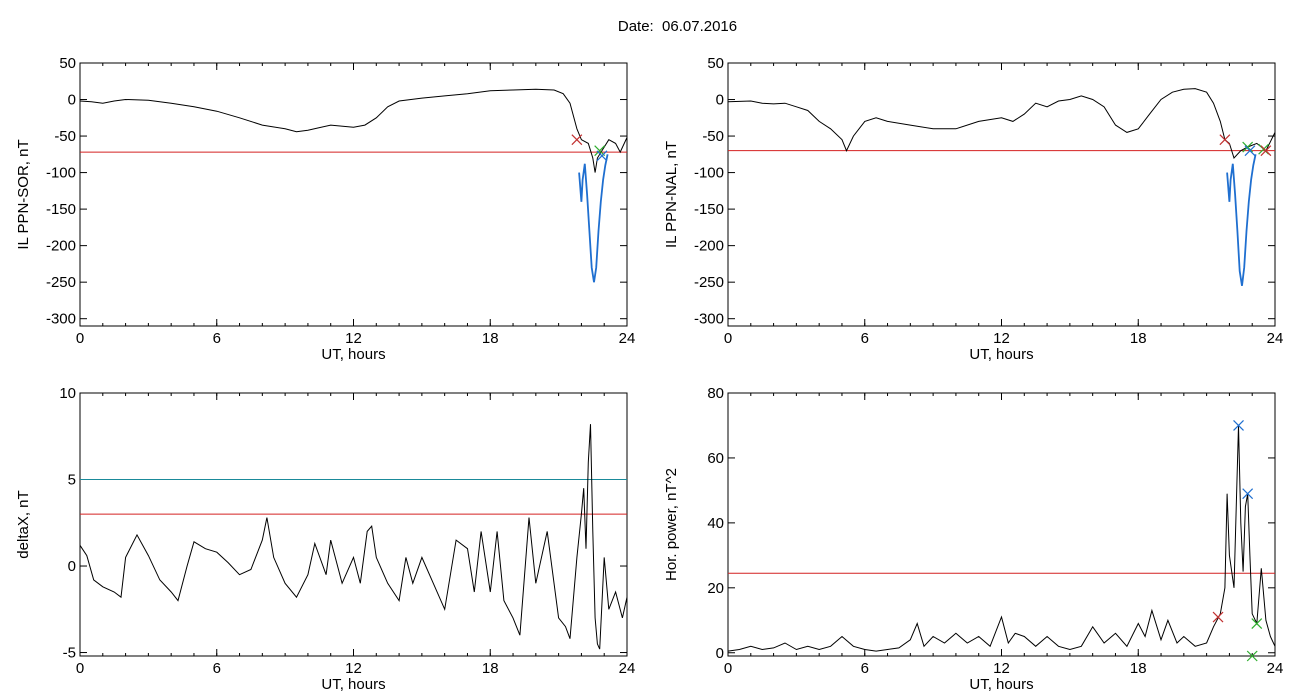 The width and height of the screenshot is (1300, 700). I want to click on y-axis-label: deltaX, nT, so click(23, 524).